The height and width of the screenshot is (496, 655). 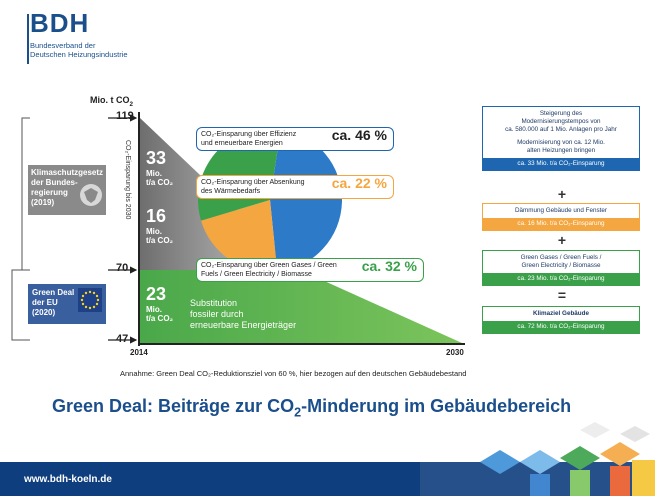 I want to click on klima-line4: (2019), so click(x=43, y=202).